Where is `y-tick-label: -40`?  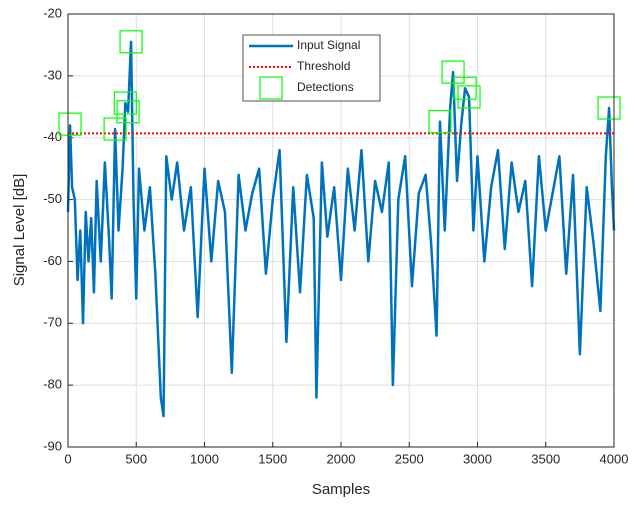 y-tick-label: -40 is located at coordinates (52, 136).